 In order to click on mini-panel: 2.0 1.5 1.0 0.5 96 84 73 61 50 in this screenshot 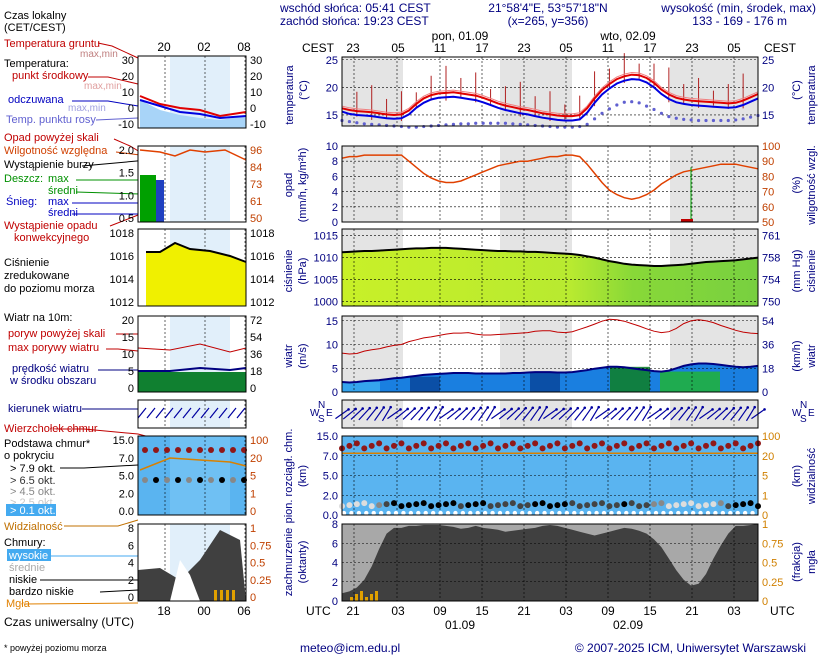, I will do `click(191, 185)`.